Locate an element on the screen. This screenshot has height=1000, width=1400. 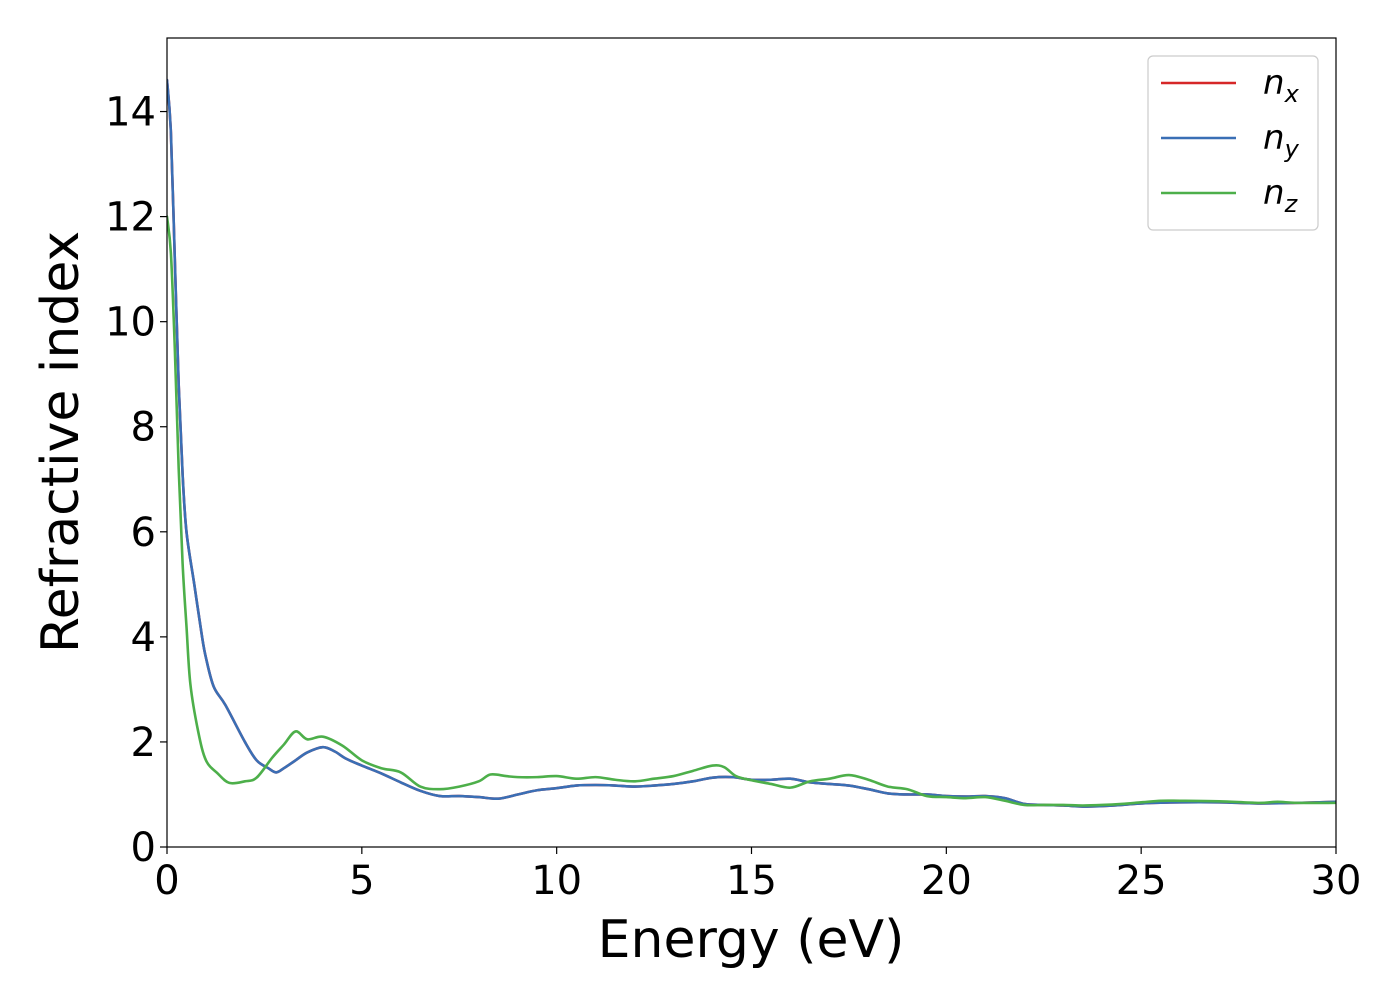
legend-label-subscript: z is located at coordinates (1291, 204).